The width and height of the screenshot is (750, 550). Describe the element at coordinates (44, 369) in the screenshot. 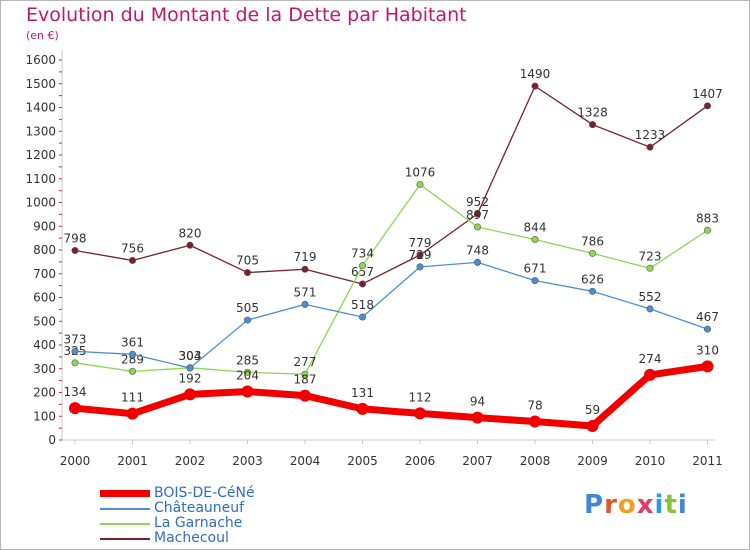

I see `y-tick-label: 300` at that location.